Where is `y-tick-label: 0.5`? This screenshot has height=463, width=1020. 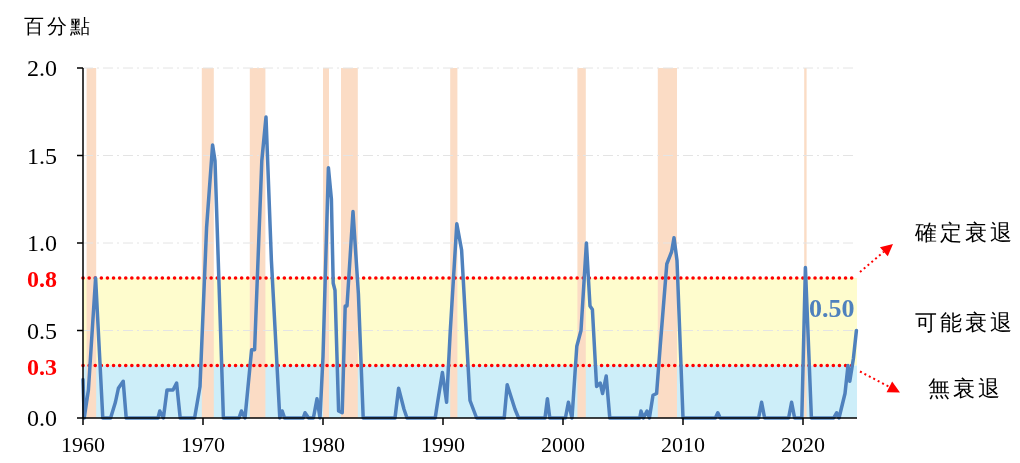 y-tick-label: 0.5 is located at coordinates (42, 330).